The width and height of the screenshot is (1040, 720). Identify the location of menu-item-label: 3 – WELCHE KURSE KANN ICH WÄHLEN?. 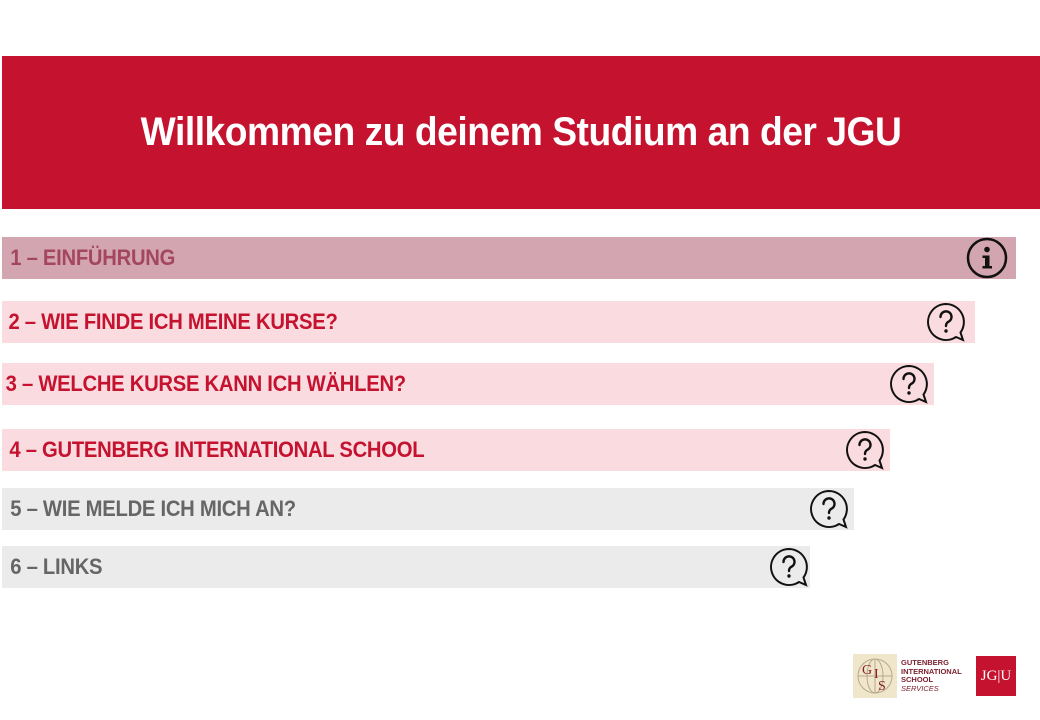
(205, 383).